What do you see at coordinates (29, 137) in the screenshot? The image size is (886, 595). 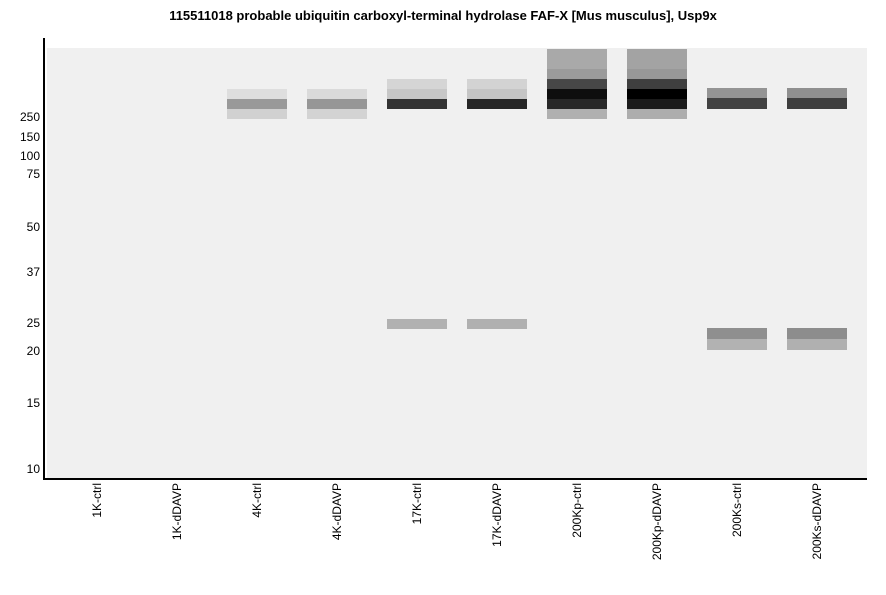 I see `y-tick-label: 150` at bounding box center [29, 137].